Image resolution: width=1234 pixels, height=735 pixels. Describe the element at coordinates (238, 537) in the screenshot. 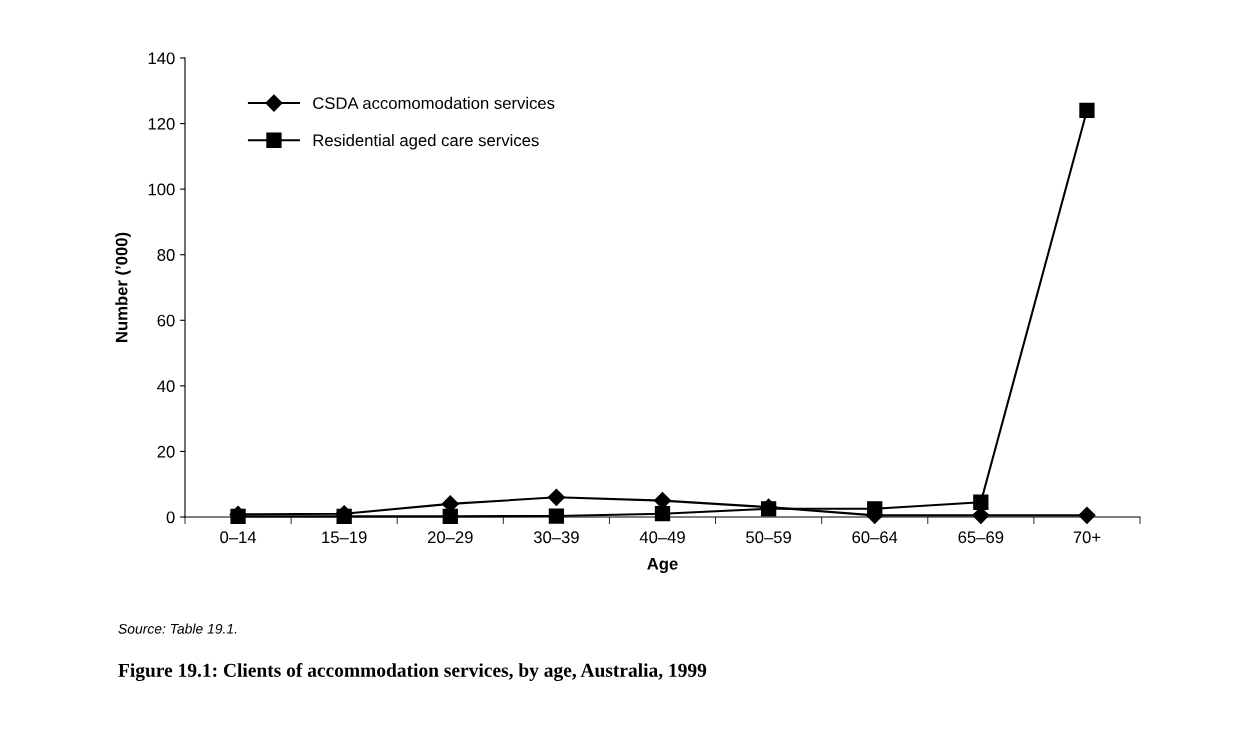

I see `x-tick-label: 0–14` at that location.